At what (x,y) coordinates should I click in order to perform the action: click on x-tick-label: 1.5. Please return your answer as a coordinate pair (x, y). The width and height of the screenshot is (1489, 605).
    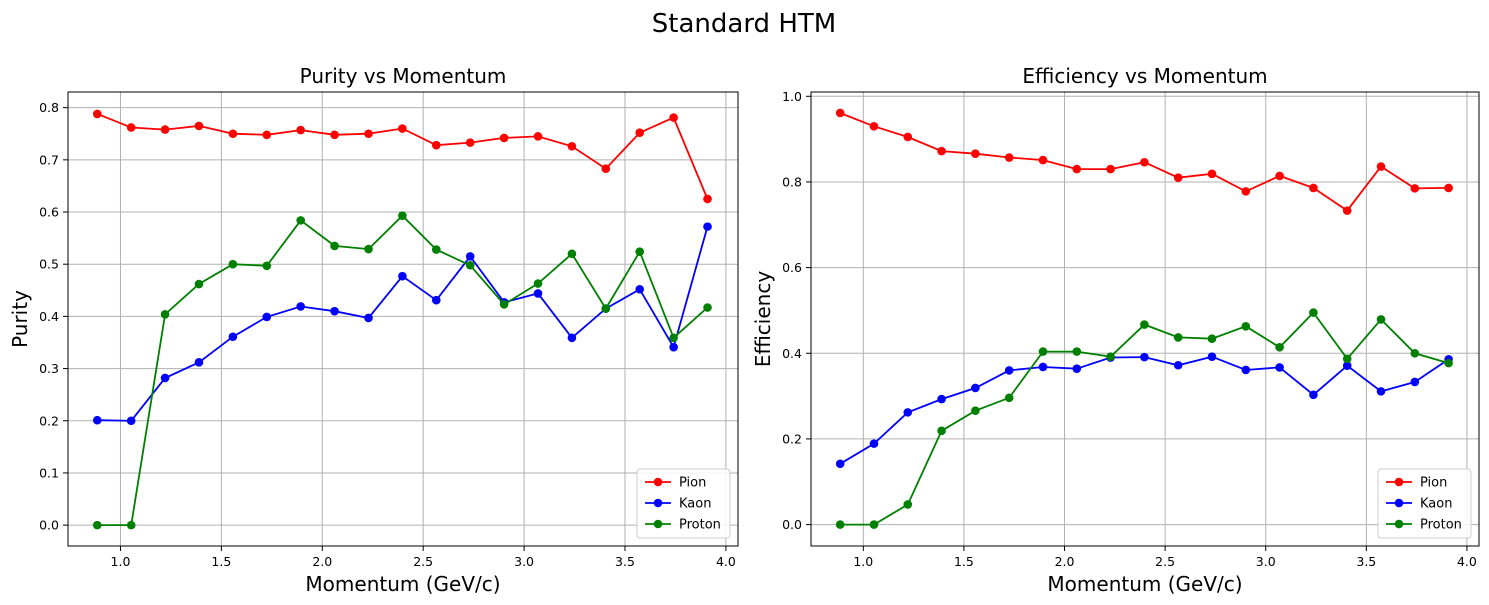
    Looking at the image, I should click on (221, 561).